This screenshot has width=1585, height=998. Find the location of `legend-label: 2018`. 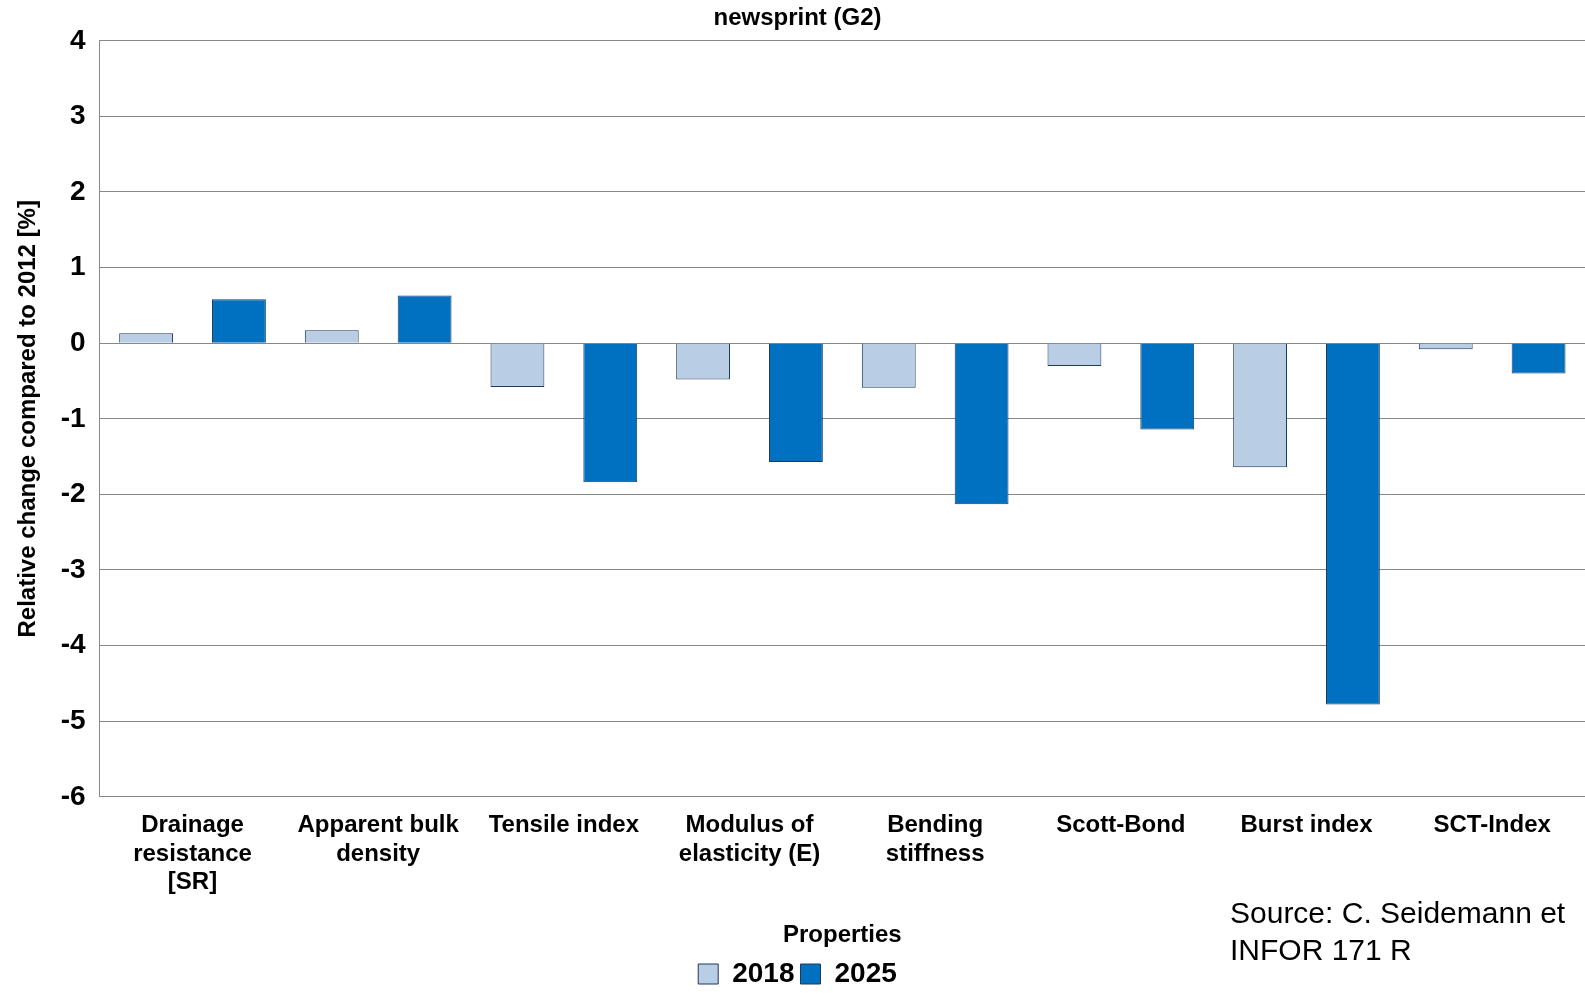

legend-label: 2018 is located at coordinates (763, 972).